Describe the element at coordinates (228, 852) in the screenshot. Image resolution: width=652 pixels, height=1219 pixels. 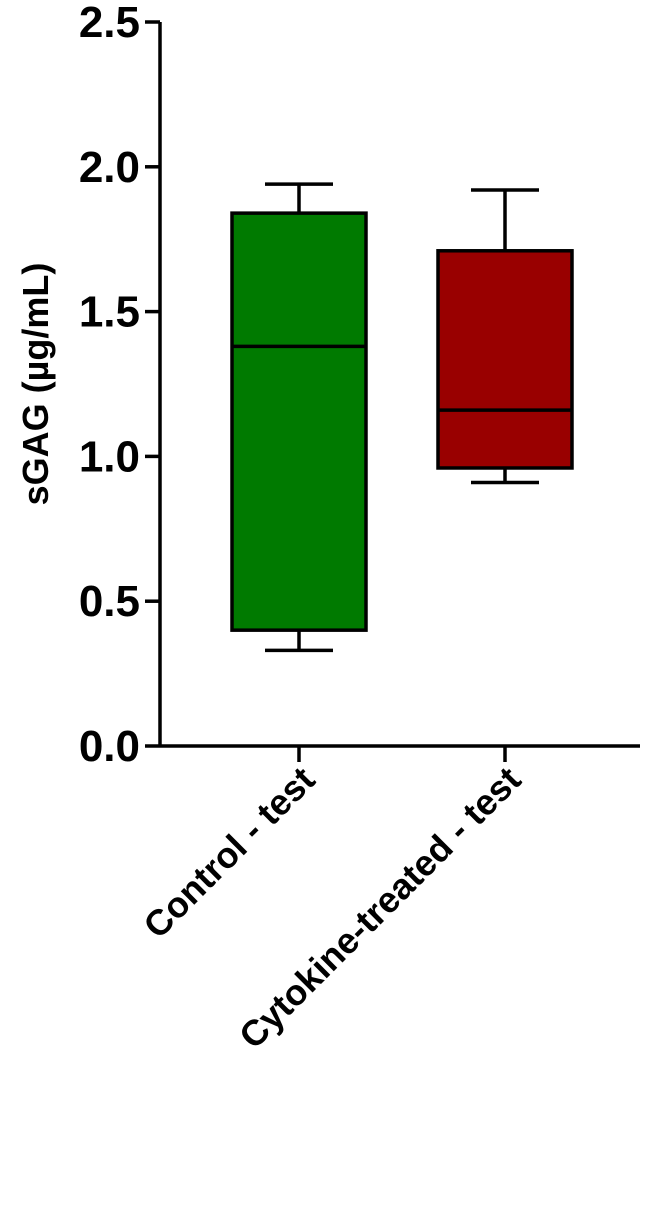
I see `x-tick-label: Control - test` at that location.